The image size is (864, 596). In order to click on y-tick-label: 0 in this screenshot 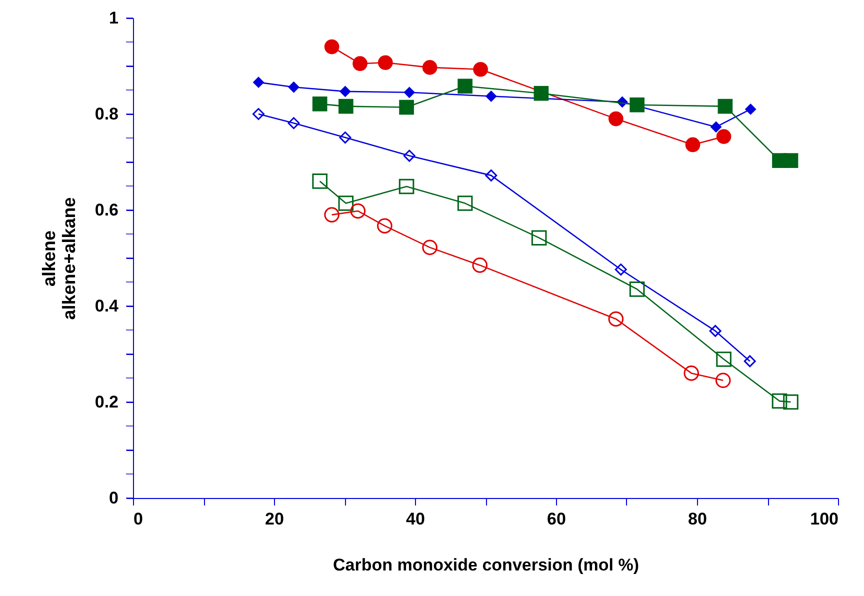, I will do `click(113, 498)`.